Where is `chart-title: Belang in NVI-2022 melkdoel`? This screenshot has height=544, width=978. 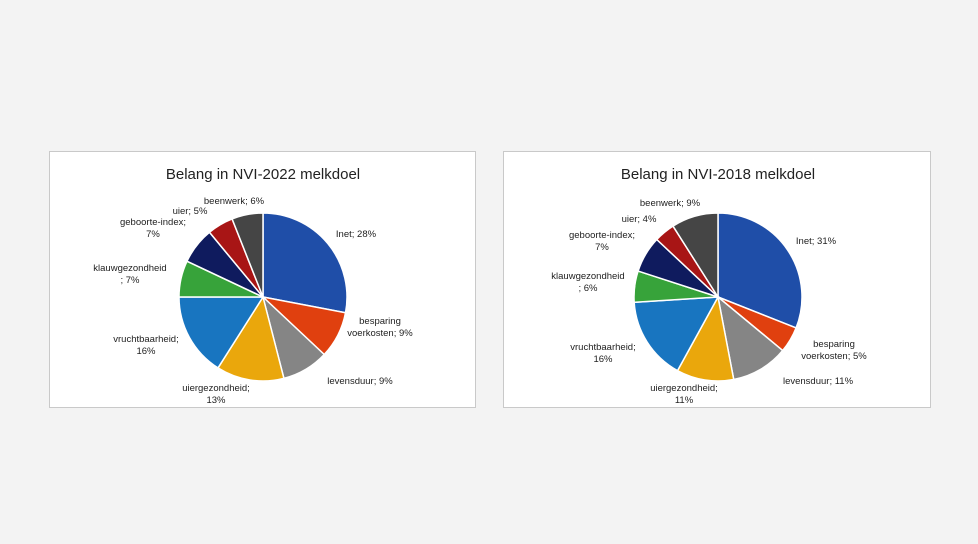
chart-title: Belang in NVI-2022 melkdoel is located at coordinates (263, 174).